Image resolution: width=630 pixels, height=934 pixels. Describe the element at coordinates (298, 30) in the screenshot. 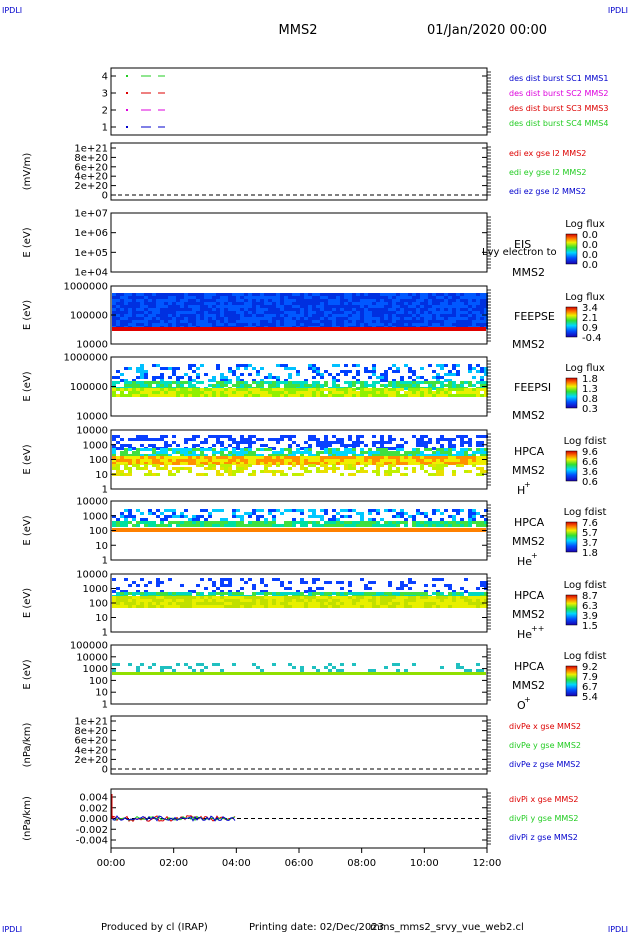

I see `figure-title: MMS2` at that location.